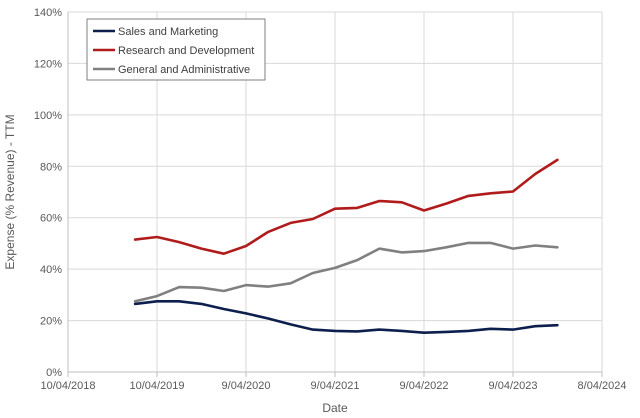 Image resolution: width=640 pixels, height=418 pixels. I want to click on legend-box, so click(176, 49).